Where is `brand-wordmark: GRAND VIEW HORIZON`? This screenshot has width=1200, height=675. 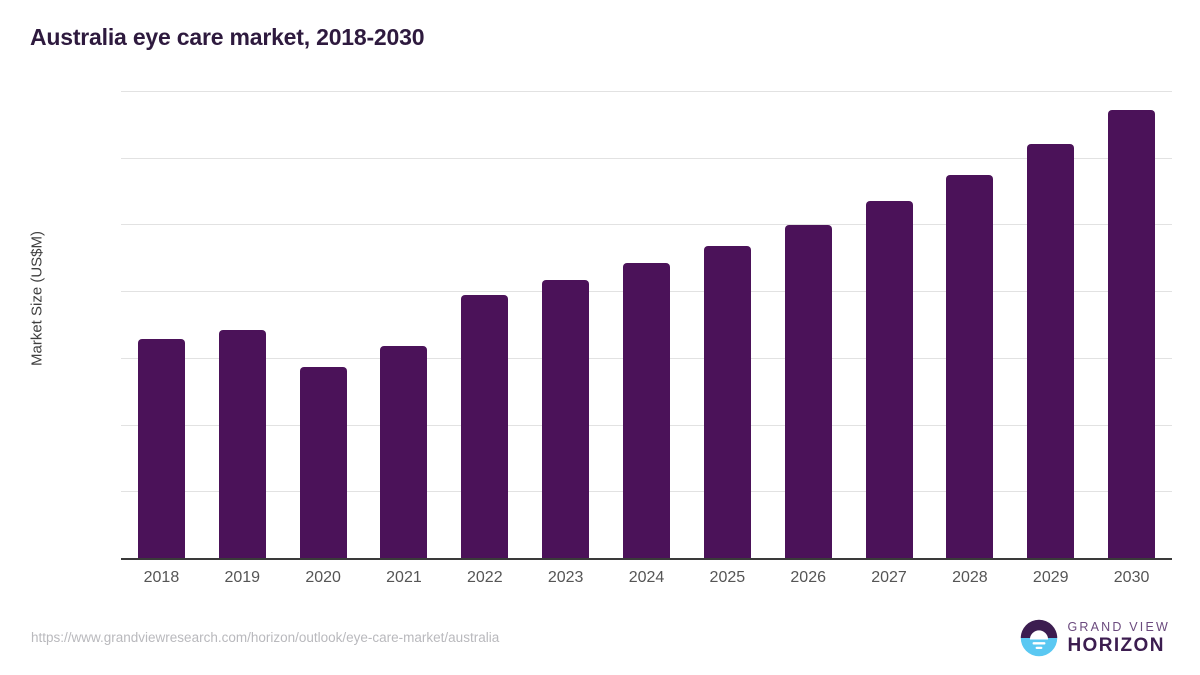
brand-wordmark: GRAND VIEW HORIZON is located at coordinates (1118, 638).